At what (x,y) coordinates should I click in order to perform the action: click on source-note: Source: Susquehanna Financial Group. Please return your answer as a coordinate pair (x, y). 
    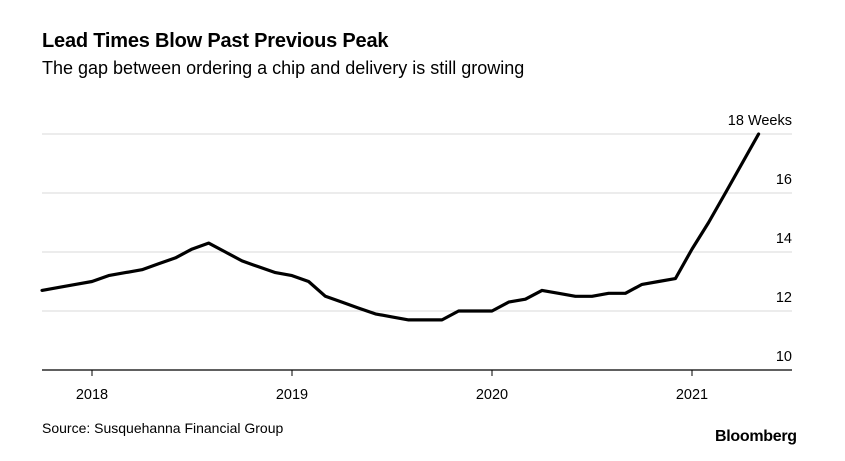
    Looking at the image, I should click on (163, 428).